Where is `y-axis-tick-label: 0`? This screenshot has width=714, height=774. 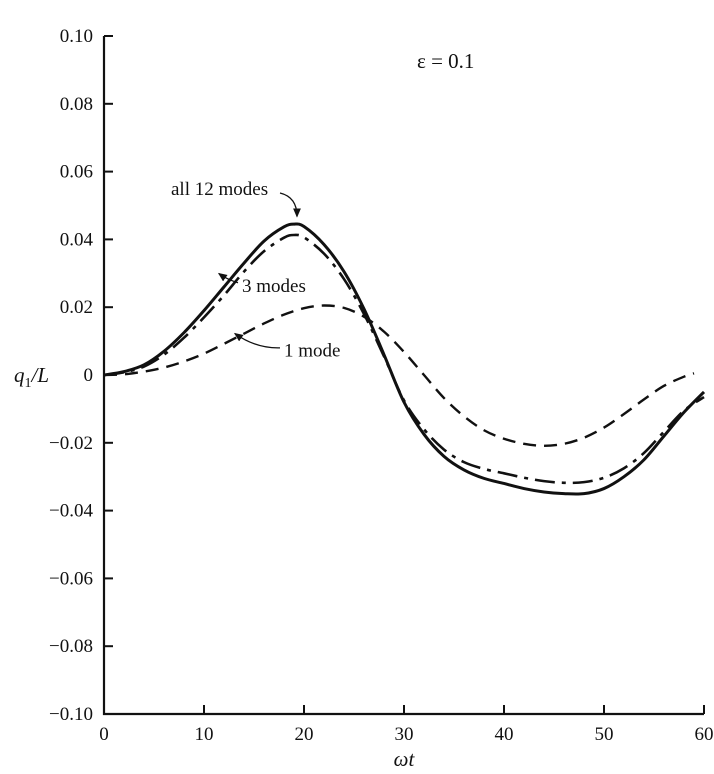 y-axis-tick-label: 0 is located at coordinates (89, 375).